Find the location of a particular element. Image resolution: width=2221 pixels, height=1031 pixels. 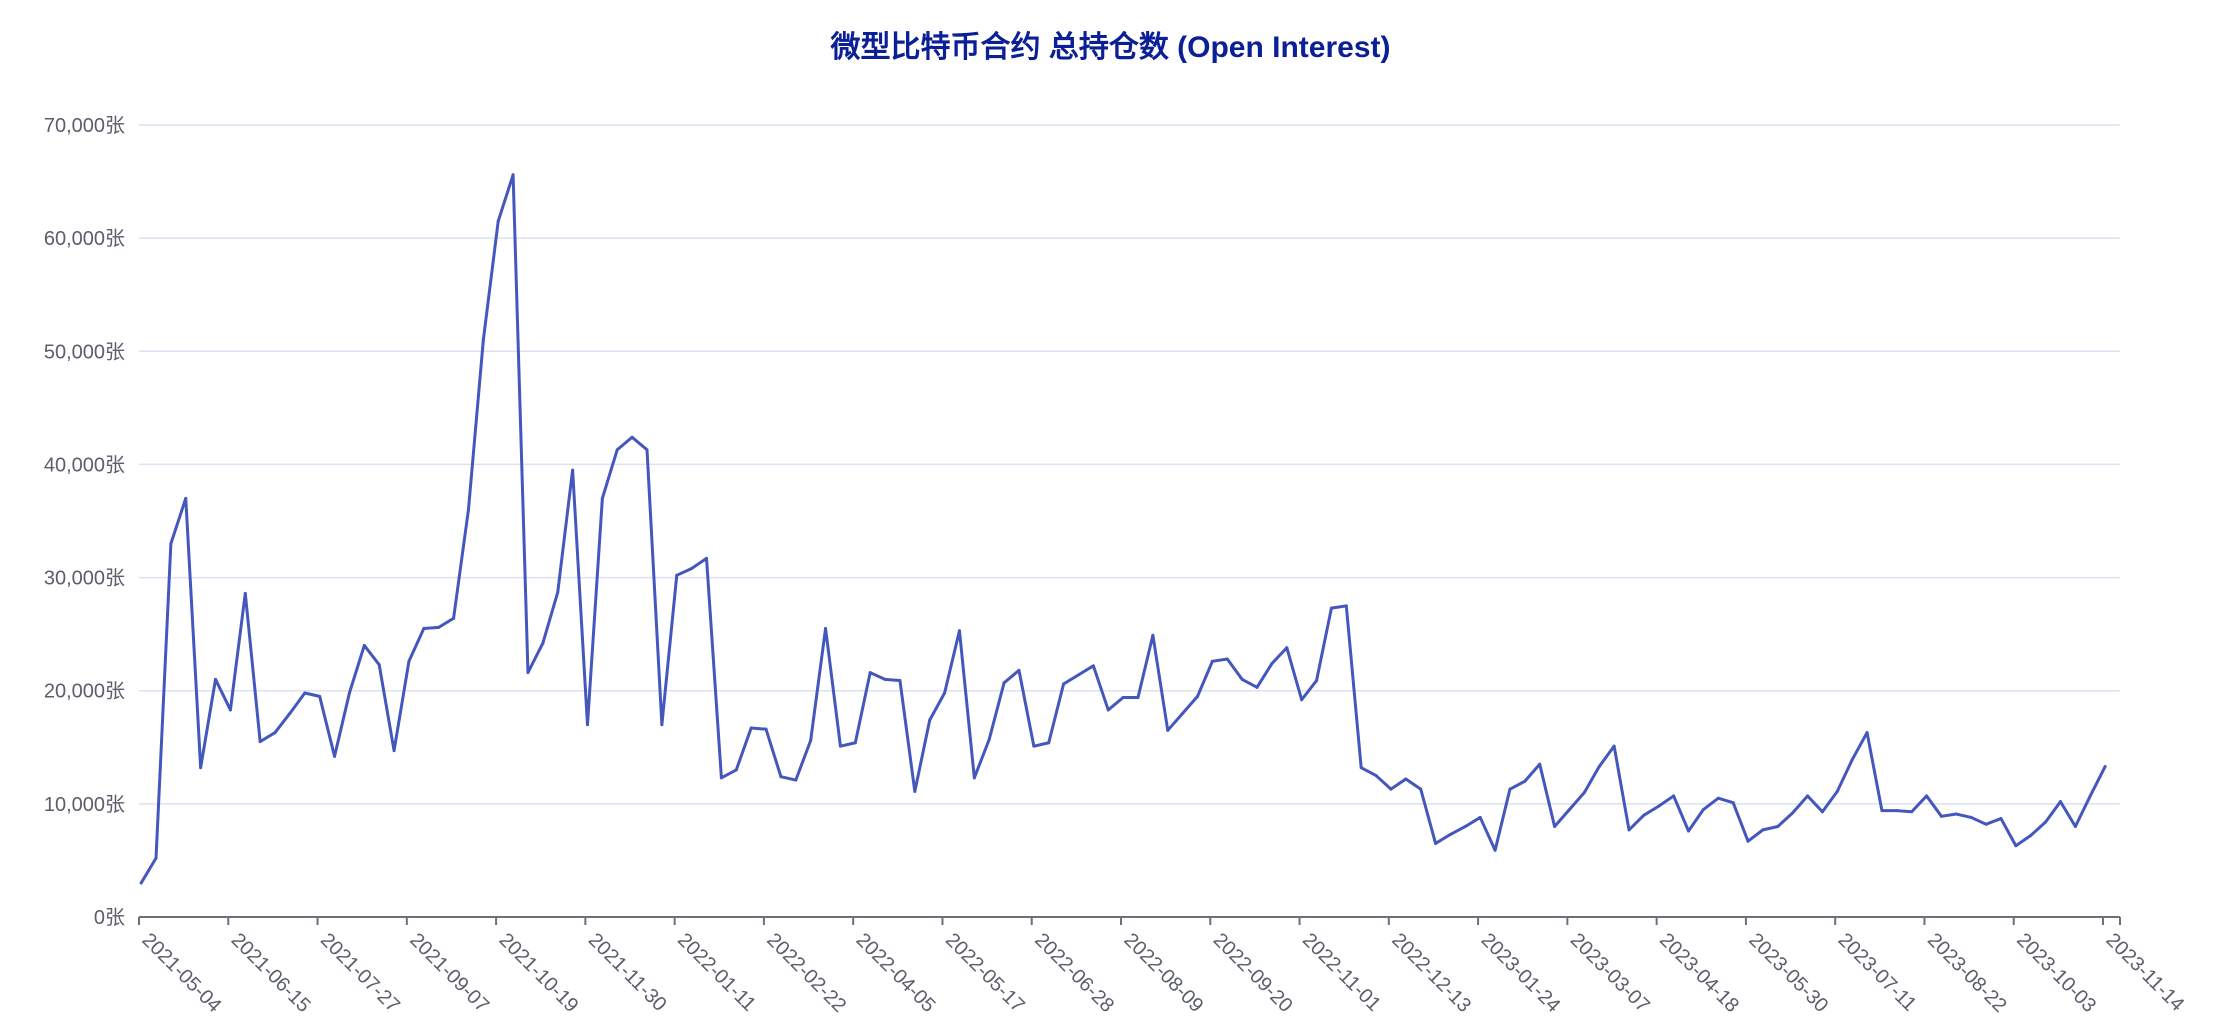

x-tick-label: 2022-08-09 is located at coordinates (1163, 973).